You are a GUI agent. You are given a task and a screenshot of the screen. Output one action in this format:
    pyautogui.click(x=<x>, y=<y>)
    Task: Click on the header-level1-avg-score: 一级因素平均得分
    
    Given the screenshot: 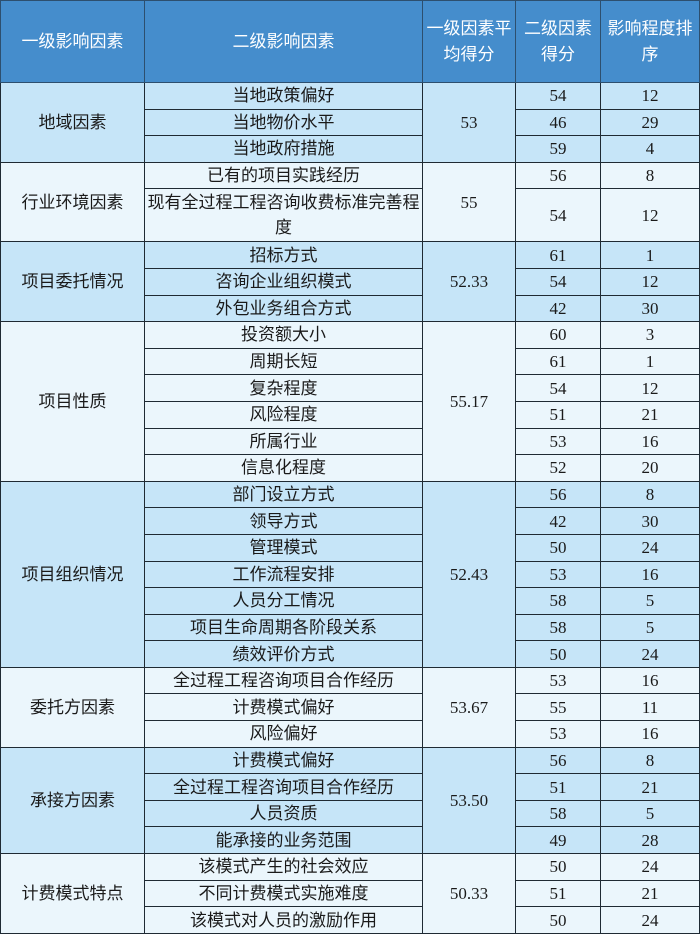 What is the action you would take?
    pyautogui.click(x=469, y=41)
    